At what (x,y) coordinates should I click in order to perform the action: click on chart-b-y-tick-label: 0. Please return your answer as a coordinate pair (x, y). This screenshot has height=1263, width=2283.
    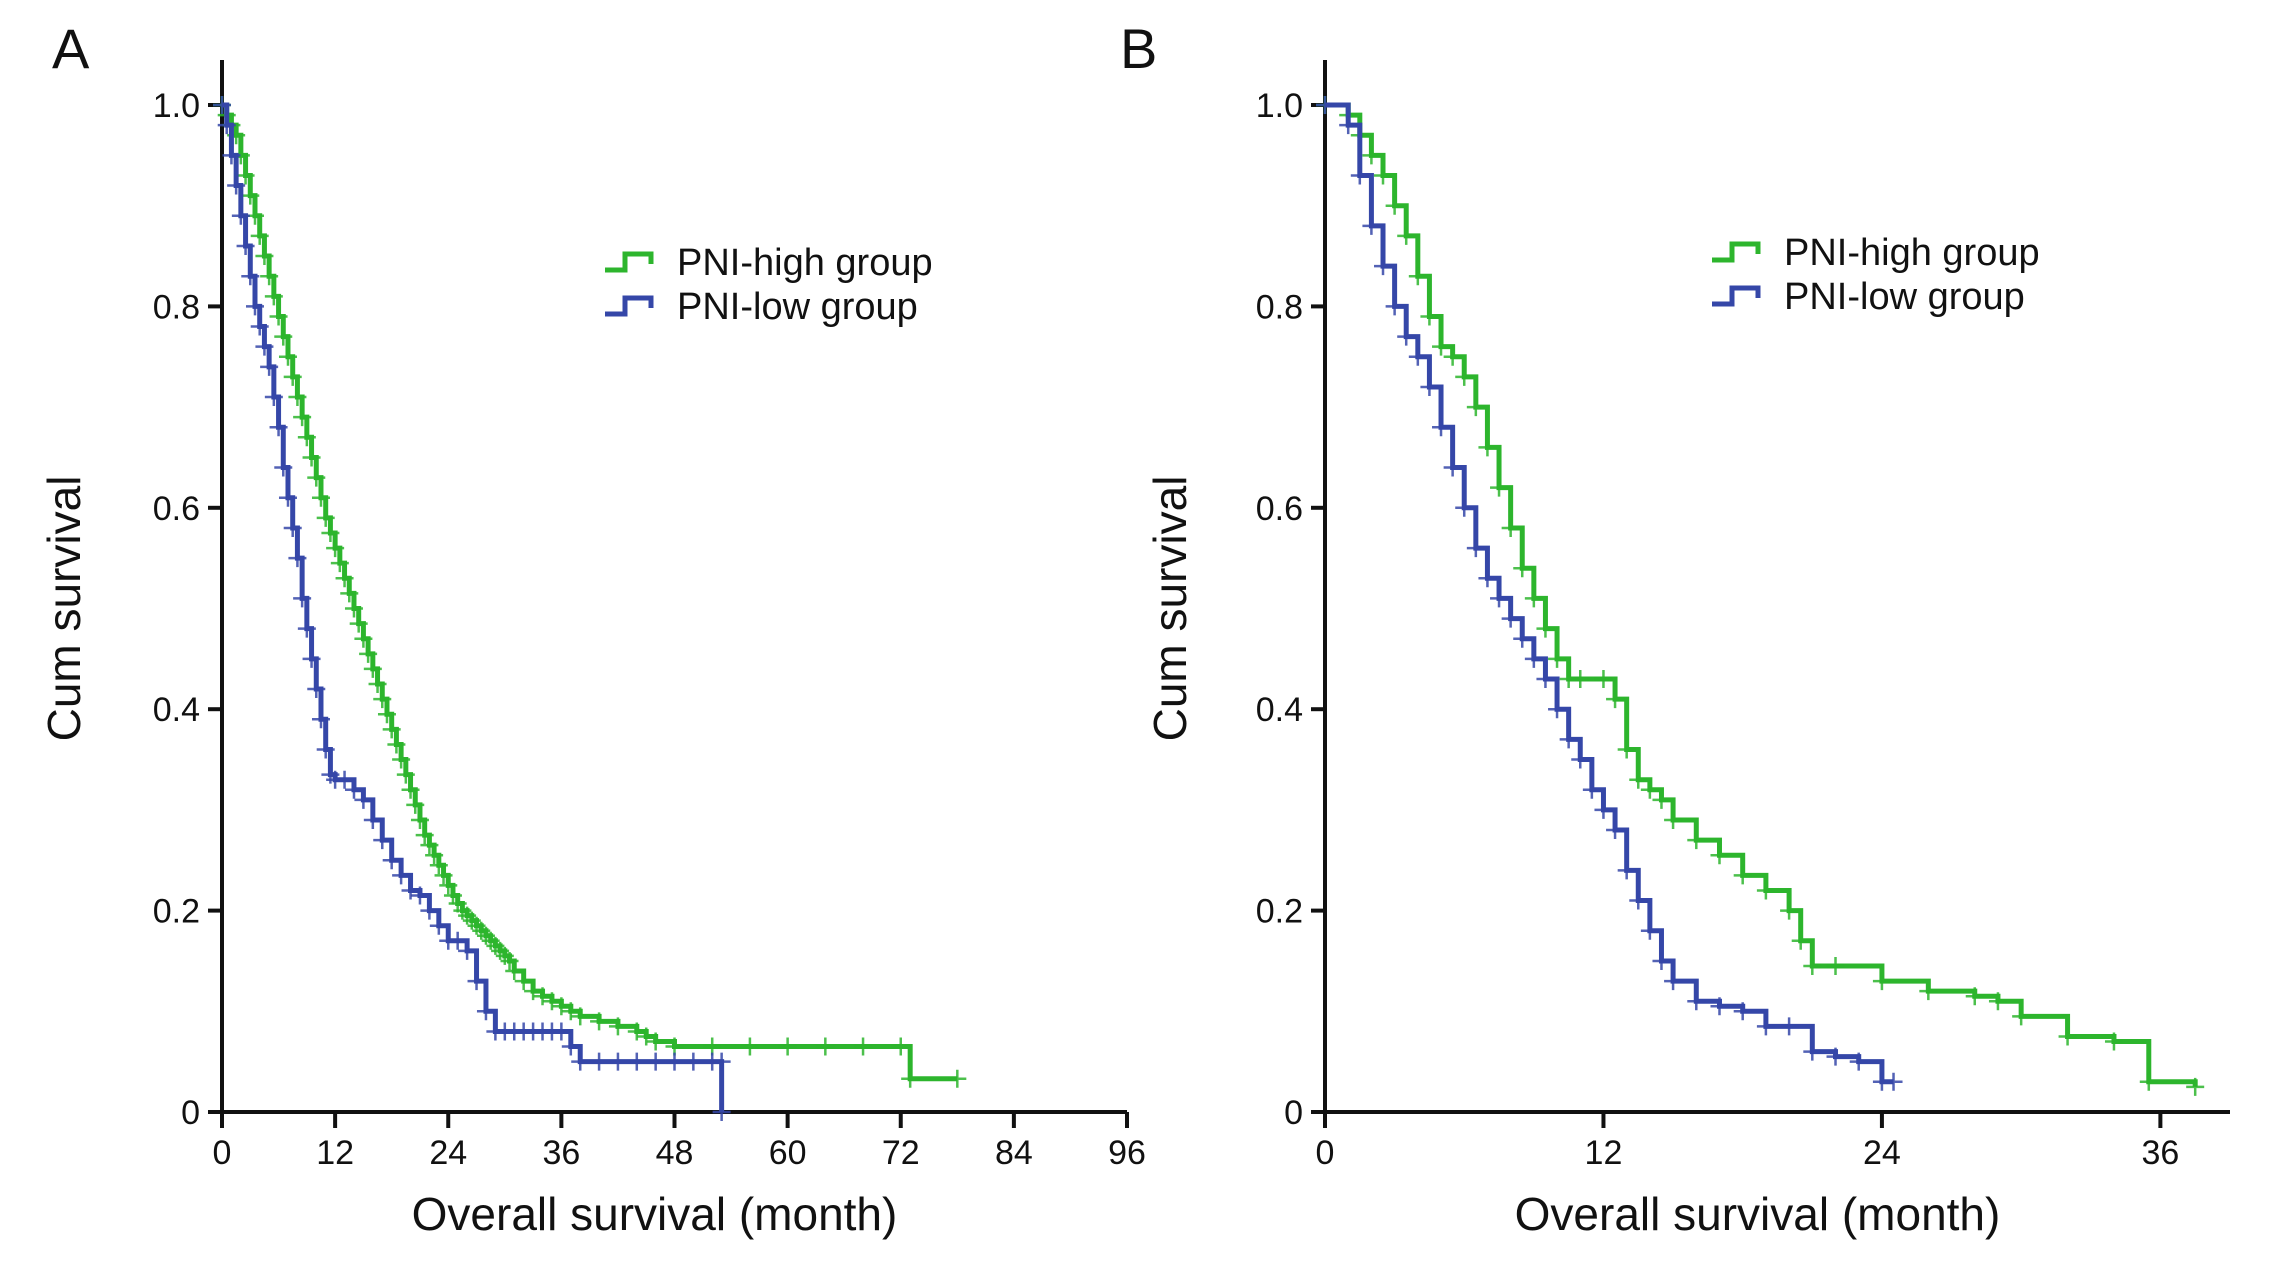
    Looking at the image, I should click on (1293, 1113).